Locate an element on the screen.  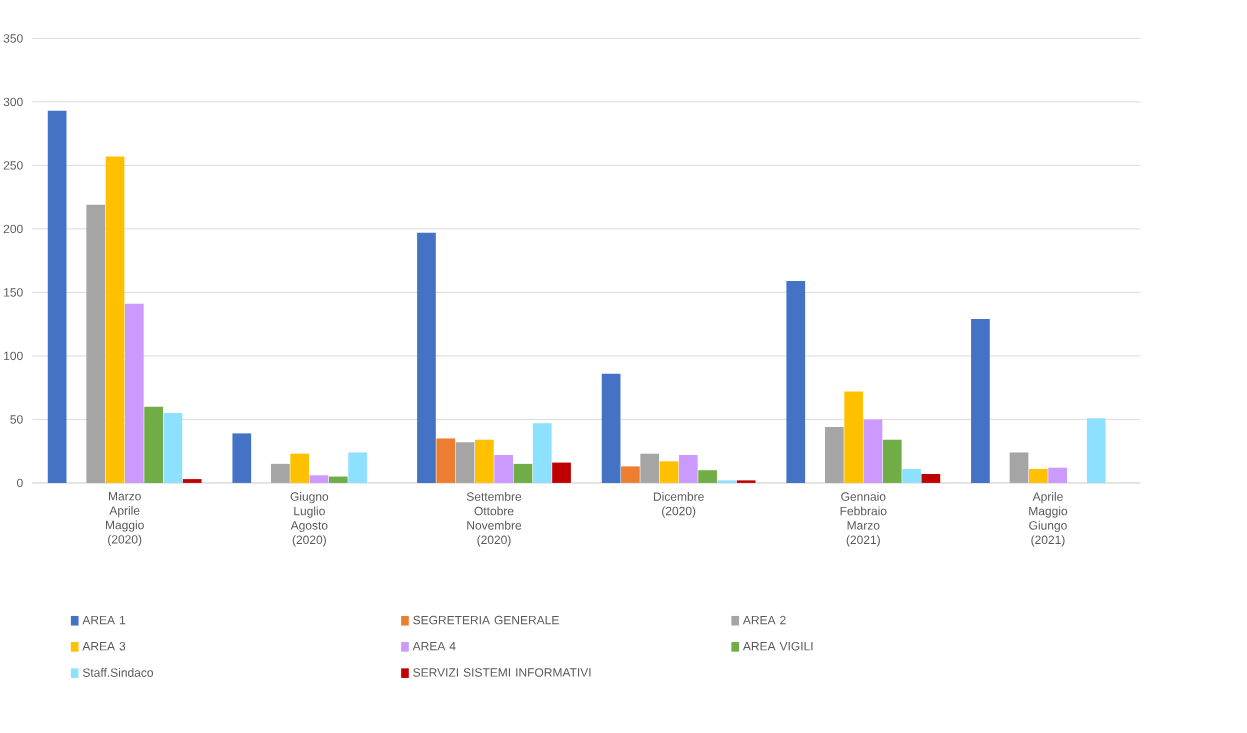
y-tick-label: 250 is located at coordinates (13, 165).